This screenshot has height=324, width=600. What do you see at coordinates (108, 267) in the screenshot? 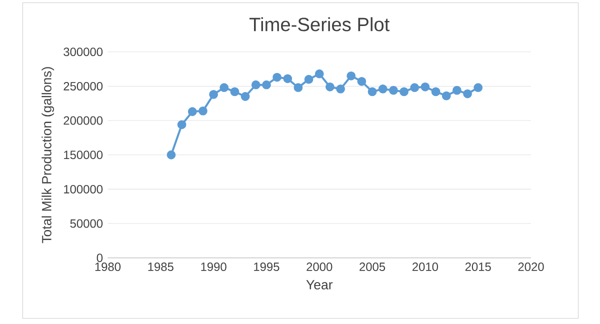
I see `x-tick-label: 1980` at bounding box center [108, 267].